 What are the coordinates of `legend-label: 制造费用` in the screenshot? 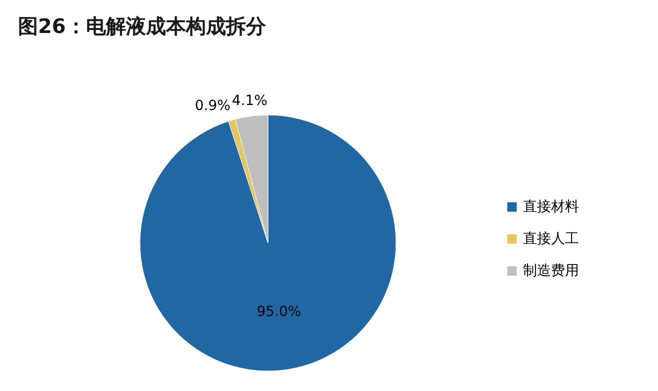 It's located at (551, 271).